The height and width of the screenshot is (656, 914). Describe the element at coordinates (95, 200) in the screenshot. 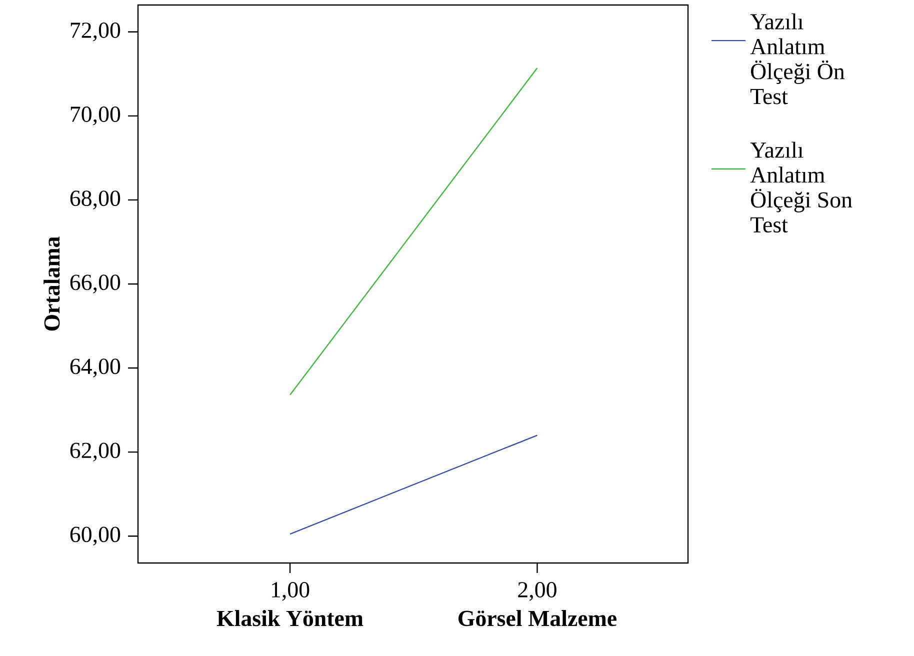

I see `y-tick-label: 68,00` at that location.